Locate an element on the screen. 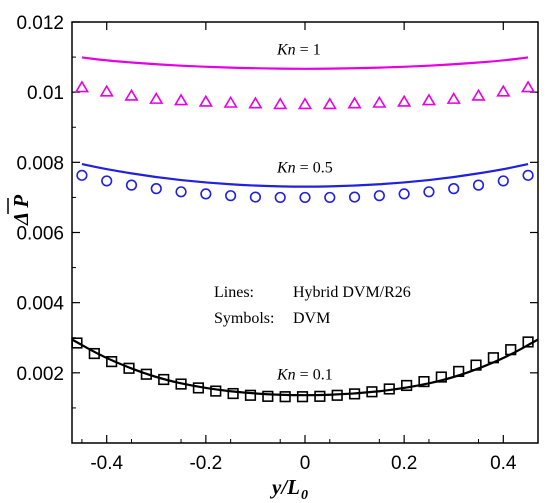  curve-annotation: Kn = 0.1 is located at coordinates (304, 375).